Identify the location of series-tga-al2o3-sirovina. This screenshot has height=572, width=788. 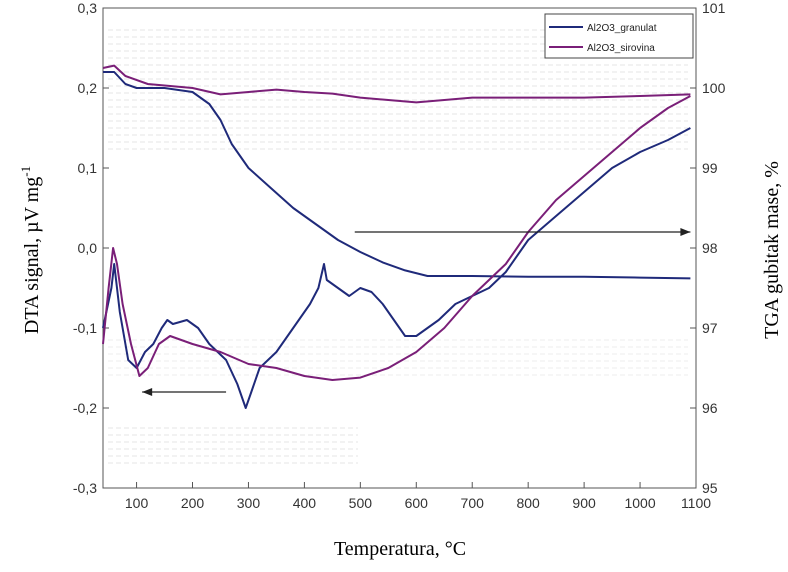
(396, 84).